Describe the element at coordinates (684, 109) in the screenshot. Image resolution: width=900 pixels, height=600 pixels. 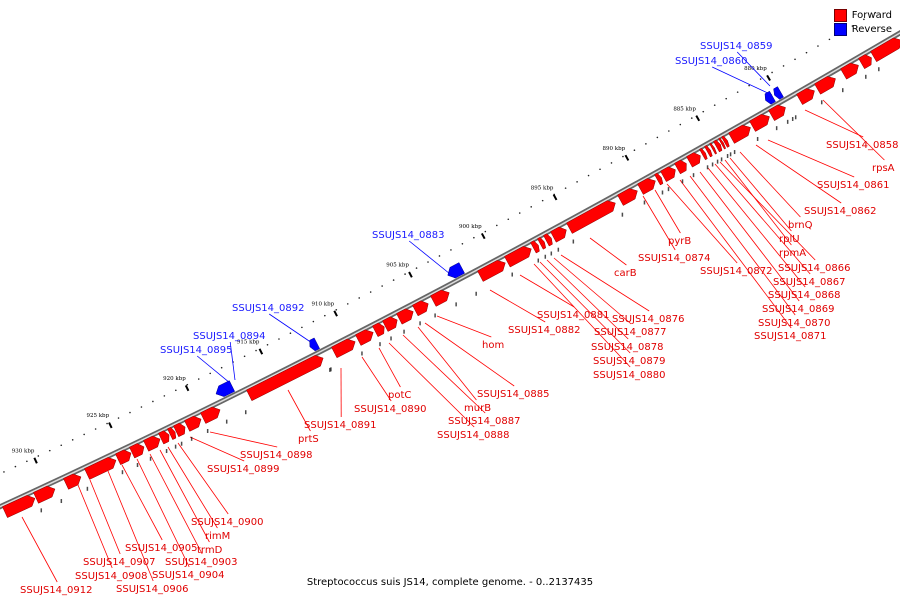
I see `kbp-label: 885 kbp` at that location.